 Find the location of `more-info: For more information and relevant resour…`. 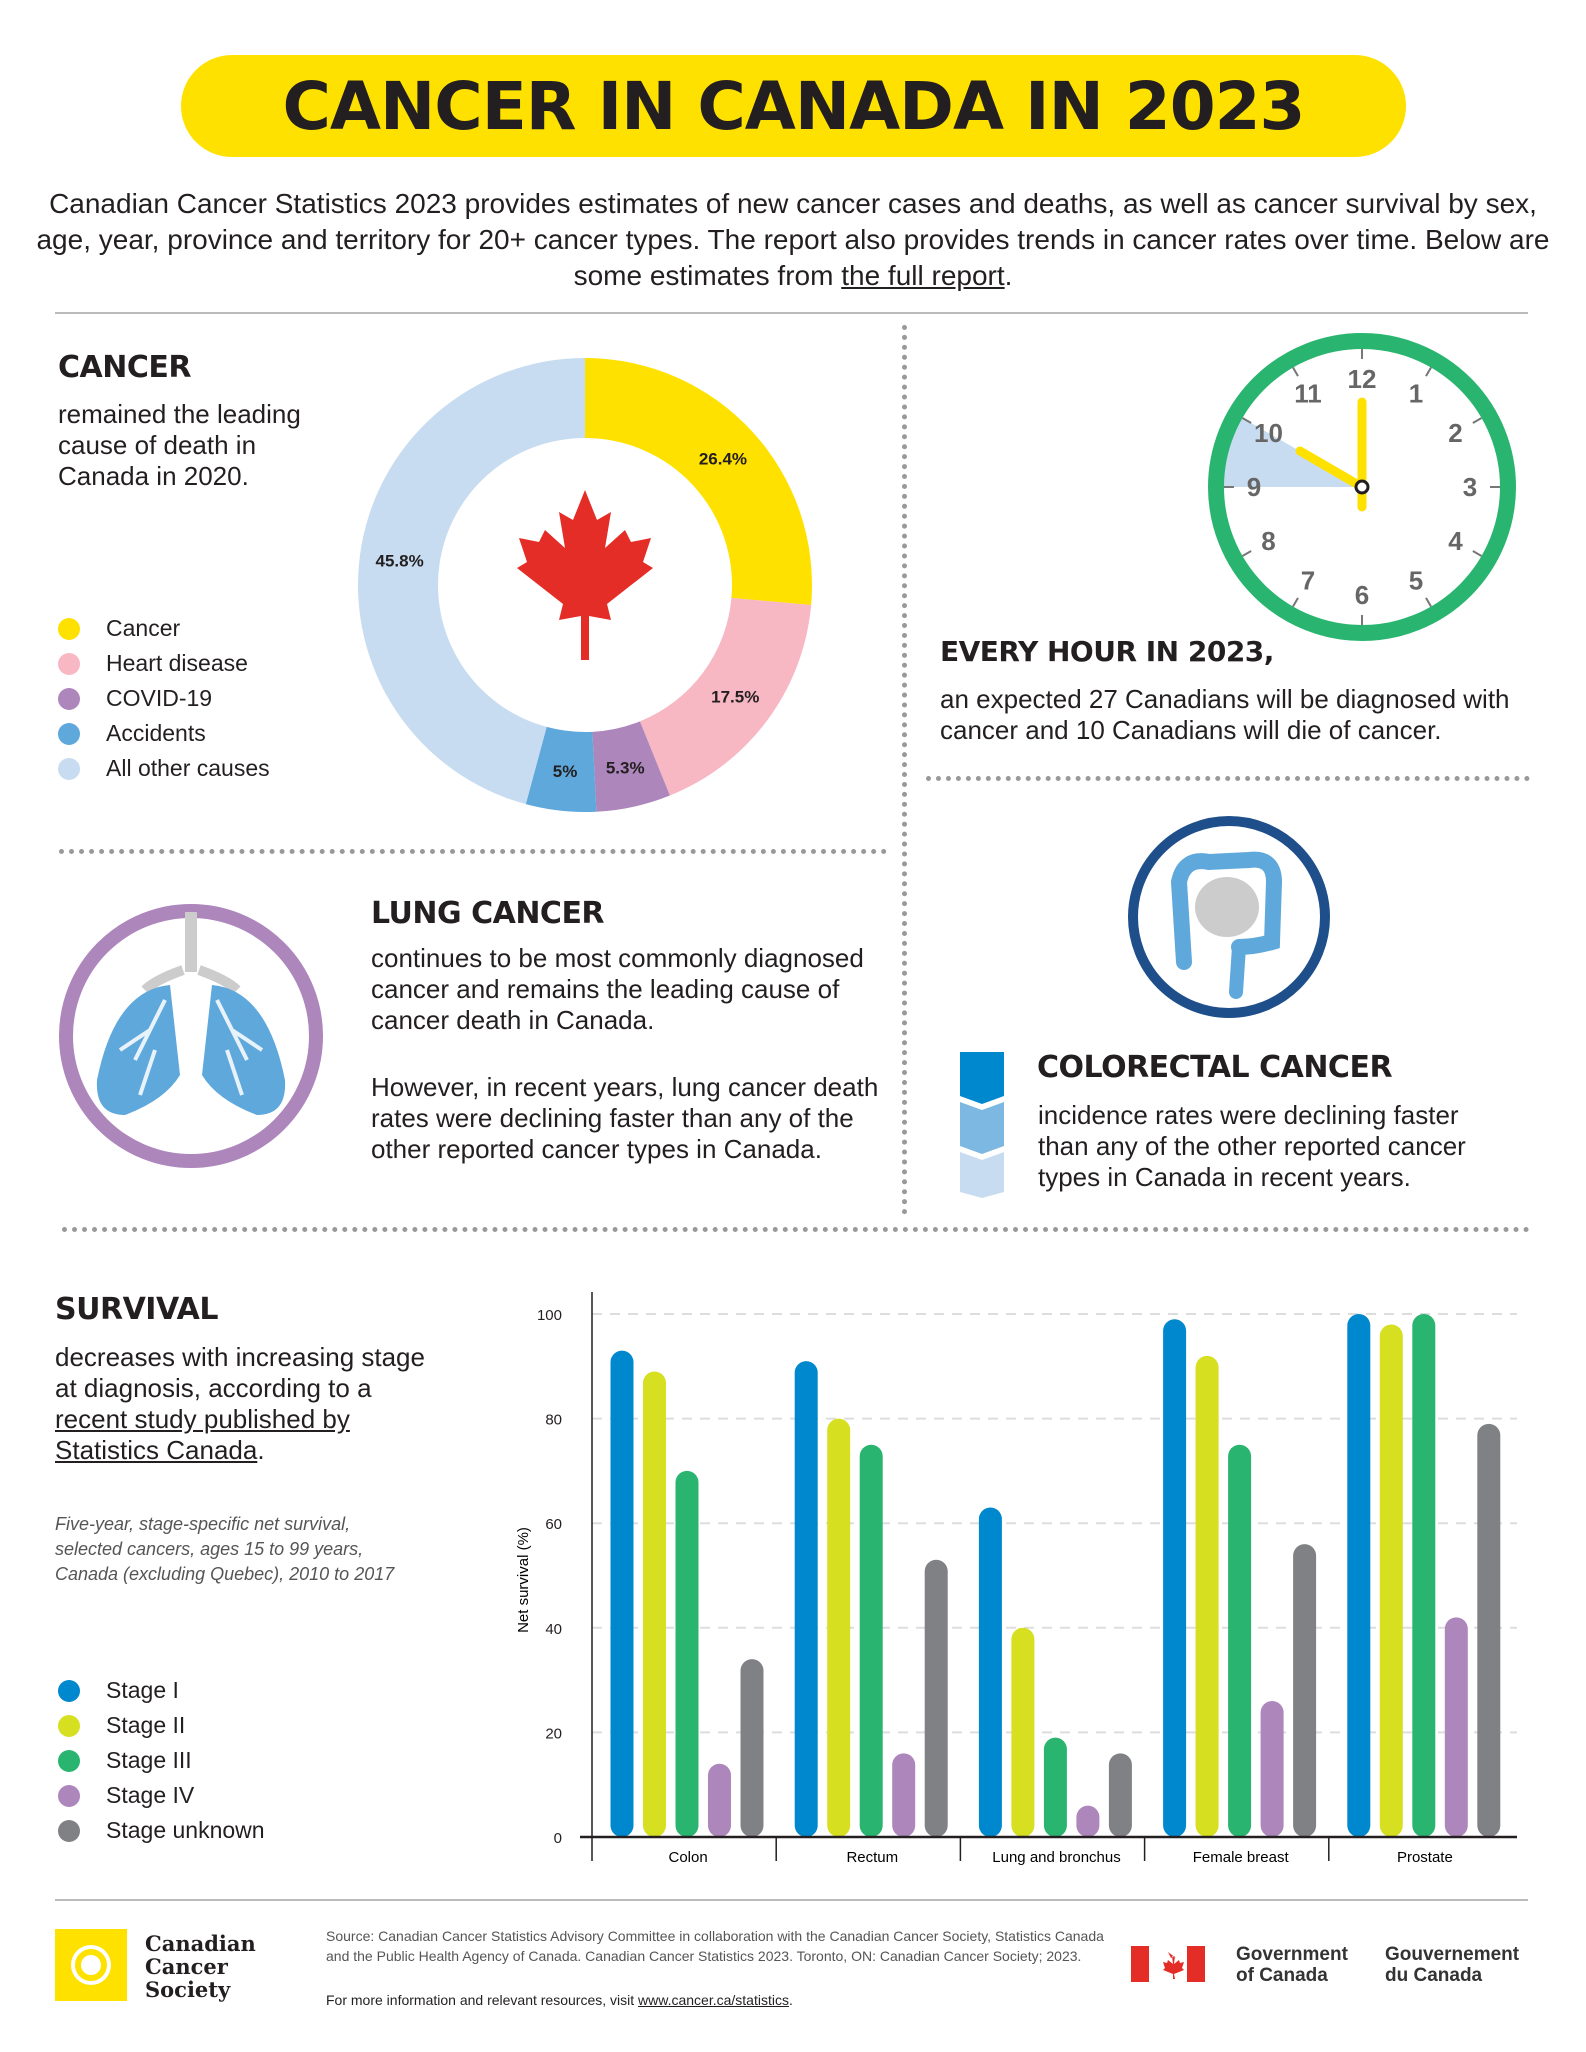

more-info: For more information and relevant resour… is located at coordinates (723, 2000).